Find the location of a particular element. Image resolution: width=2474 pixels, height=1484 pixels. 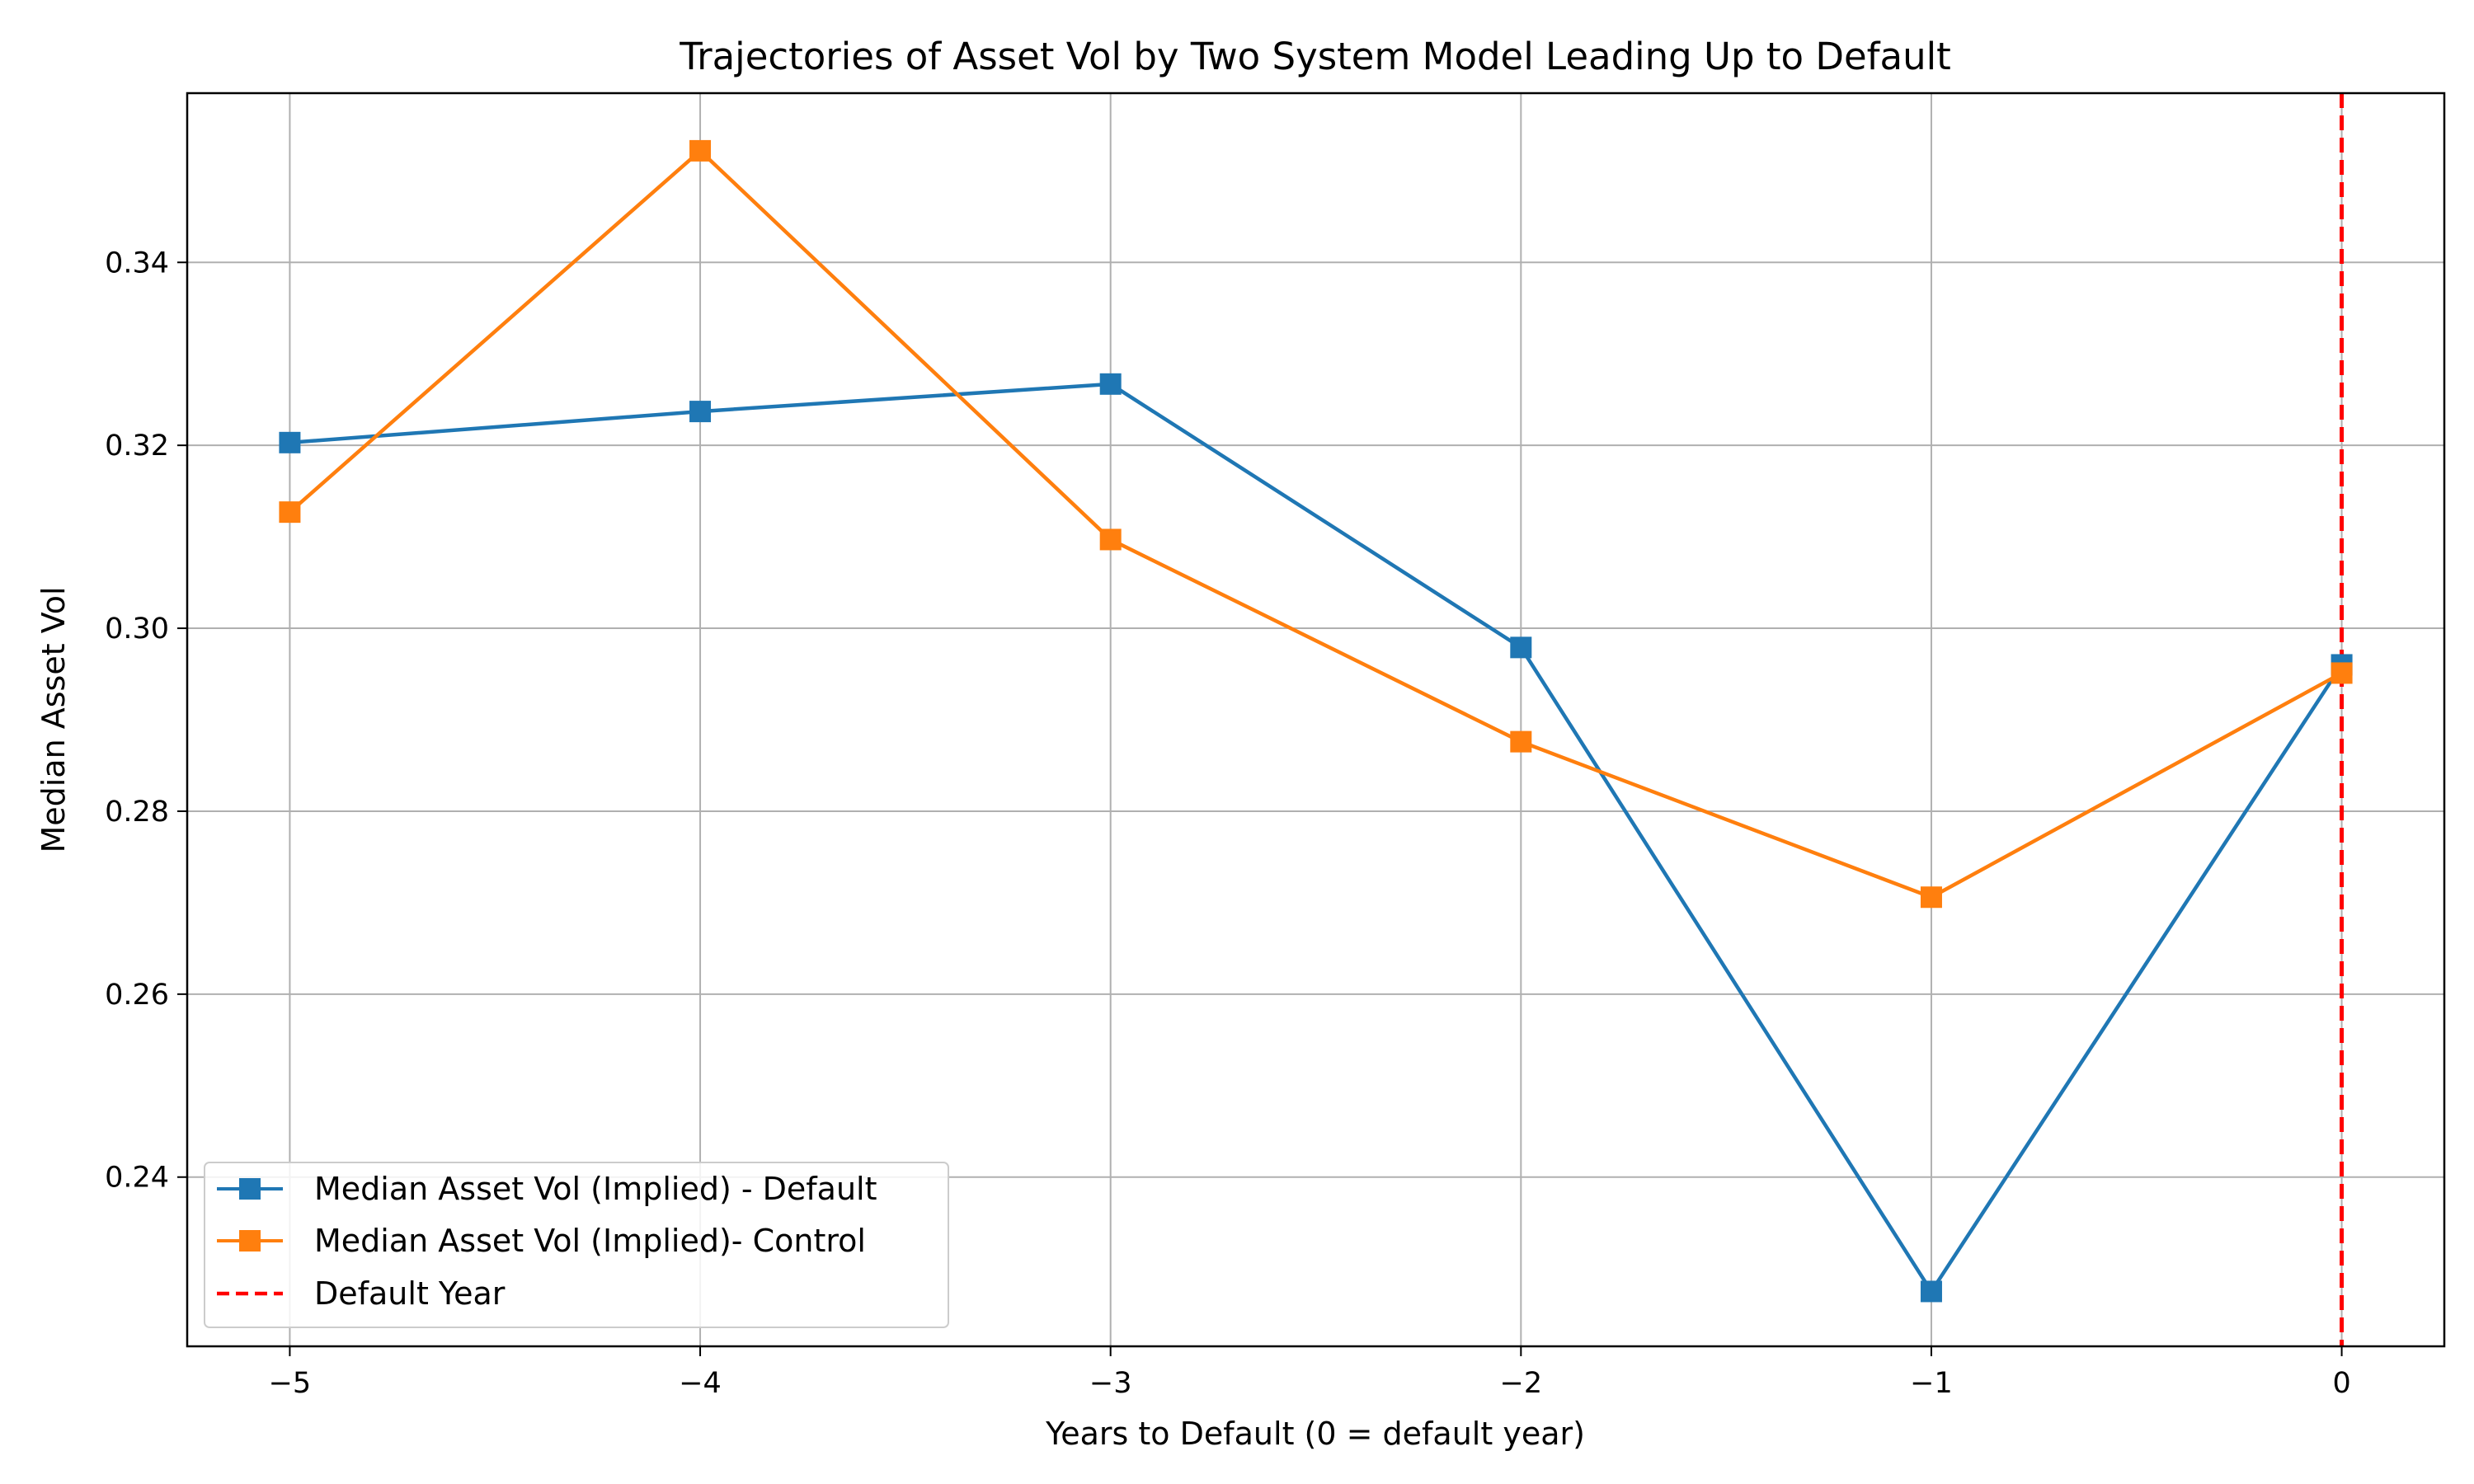

y-tick-label: 0.34 is located at coordinates (137, 263).